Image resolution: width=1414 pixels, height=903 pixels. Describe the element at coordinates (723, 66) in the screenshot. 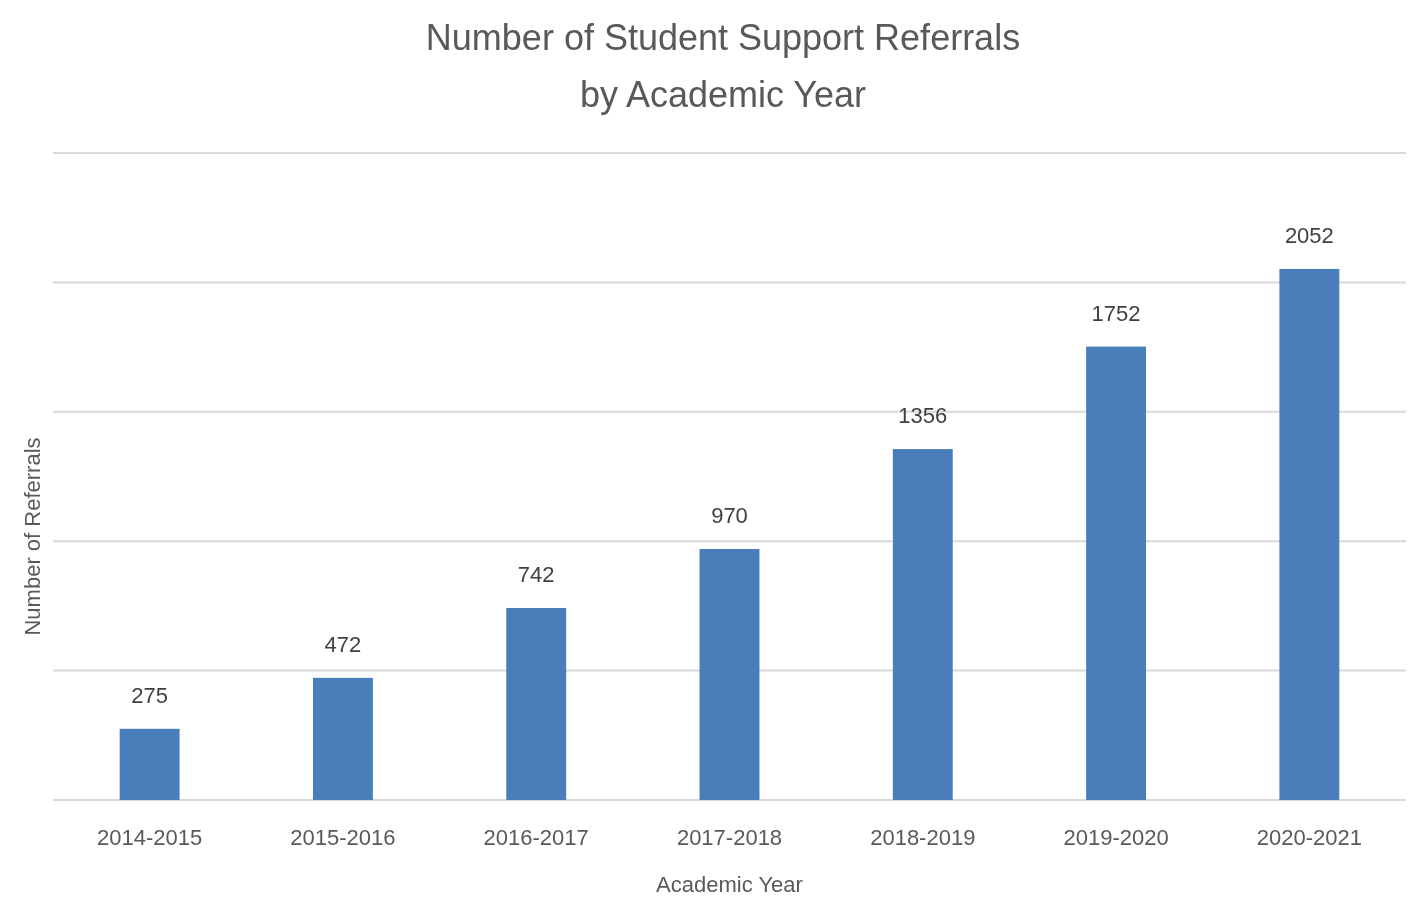

I see `chart-title: Number of Student Support Referrals by Academic Year` at that location.